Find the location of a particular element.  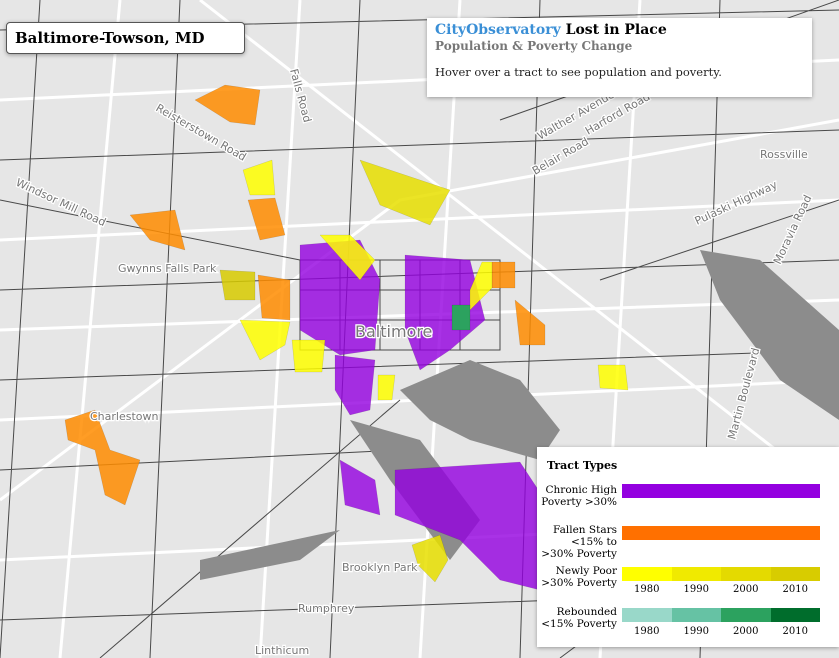

map-label: Falls Road is located at coordinates (300, 95).